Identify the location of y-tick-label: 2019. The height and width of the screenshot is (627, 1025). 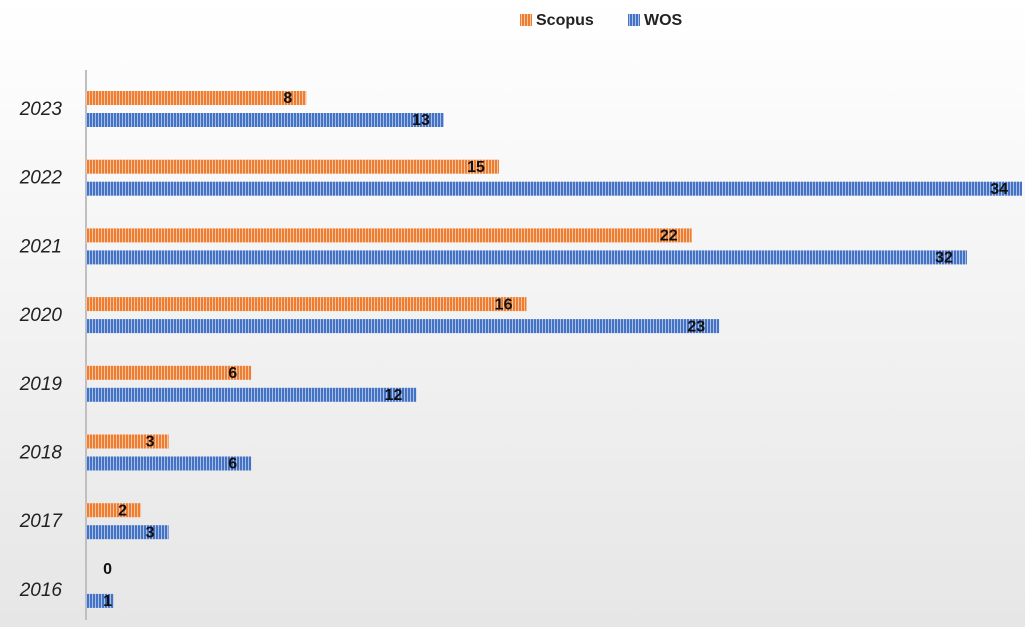
(41, 384).